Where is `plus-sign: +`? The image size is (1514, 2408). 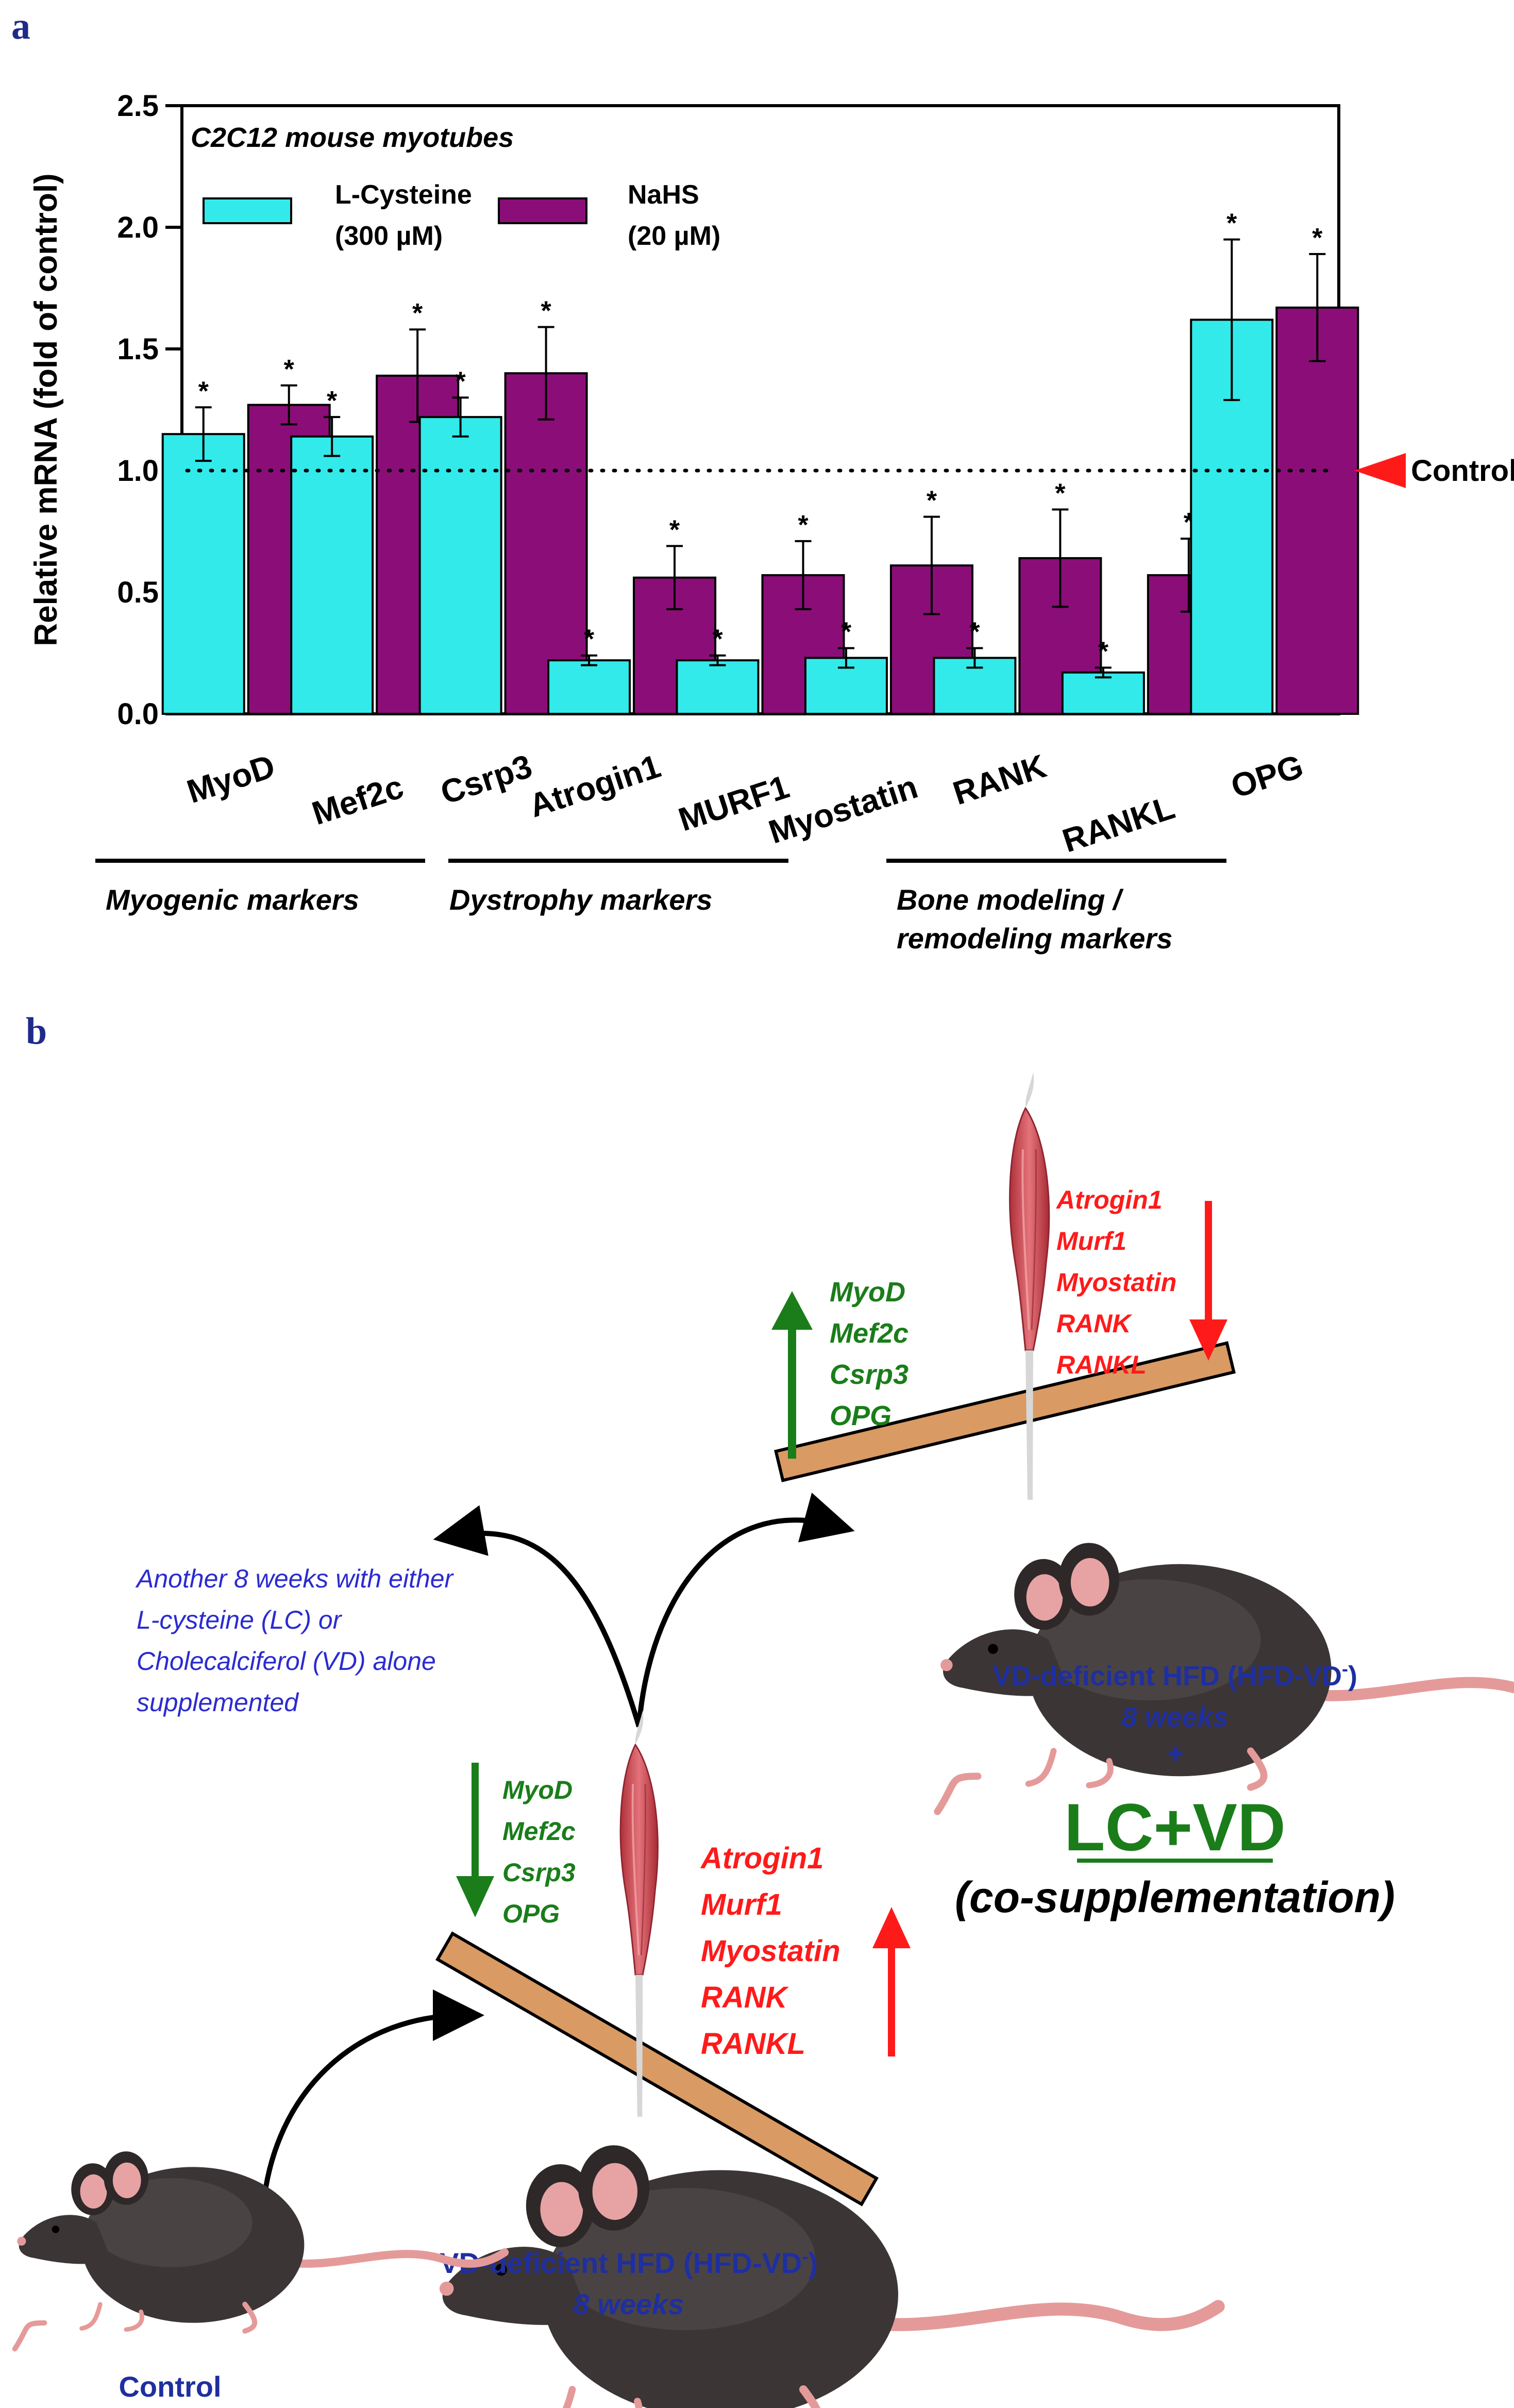 plus-sign: + is located at coordinates (1175, 1753).